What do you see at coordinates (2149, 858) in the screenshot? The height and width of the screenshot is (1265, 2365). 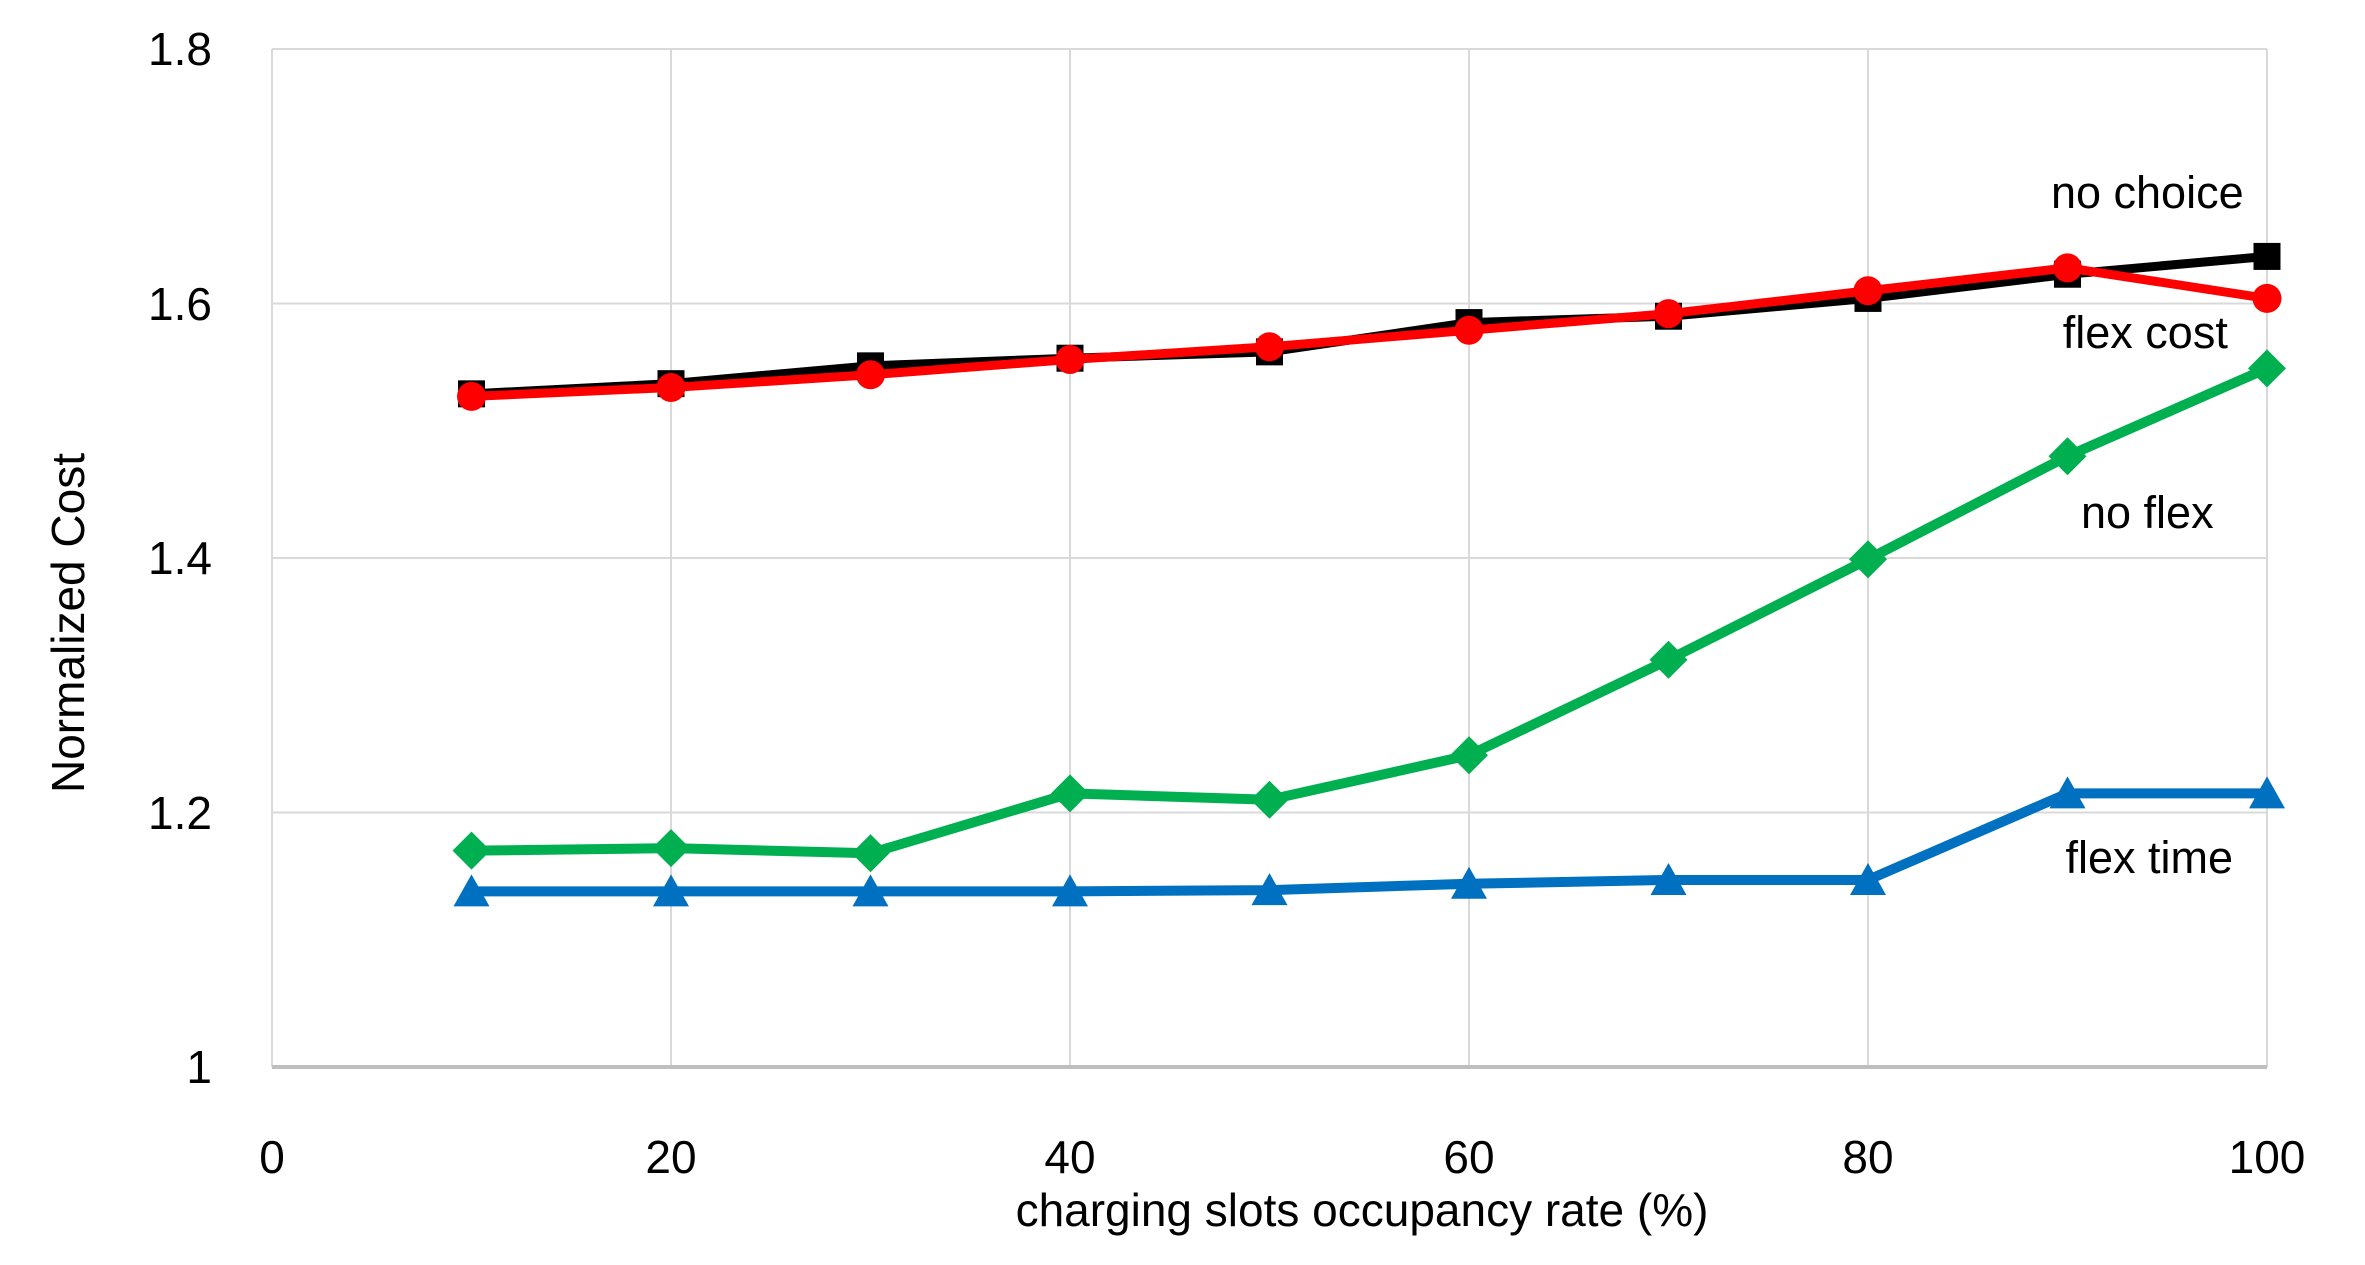 I see `series-label-flex-time: flex time` at bounding box center [2149, 858].